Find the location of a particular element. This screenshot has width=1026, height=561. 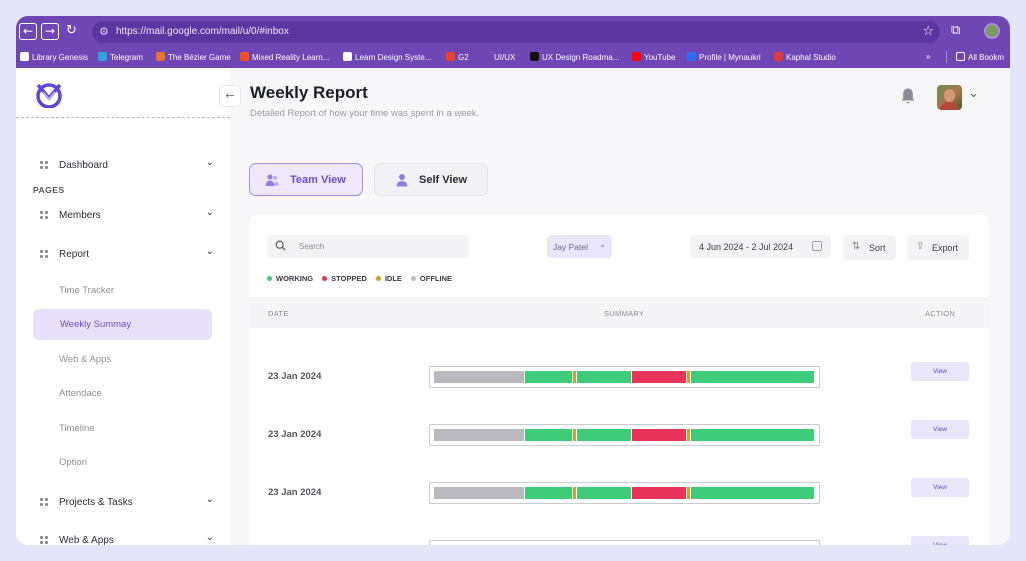

folder-icon is located at coordinates (960, 56).